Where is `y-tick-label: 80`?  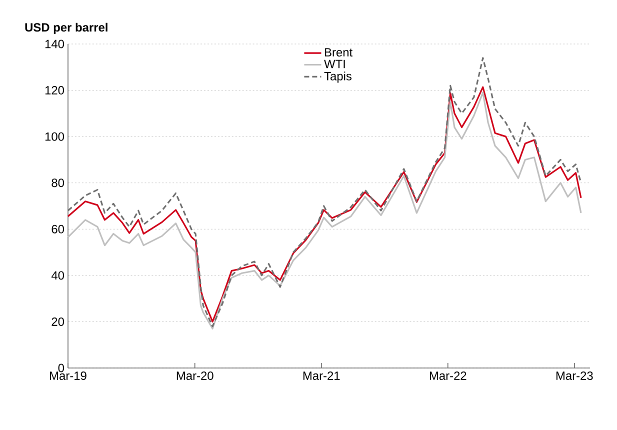
y-tick-label: 80 is located at coordinates (58, 183).